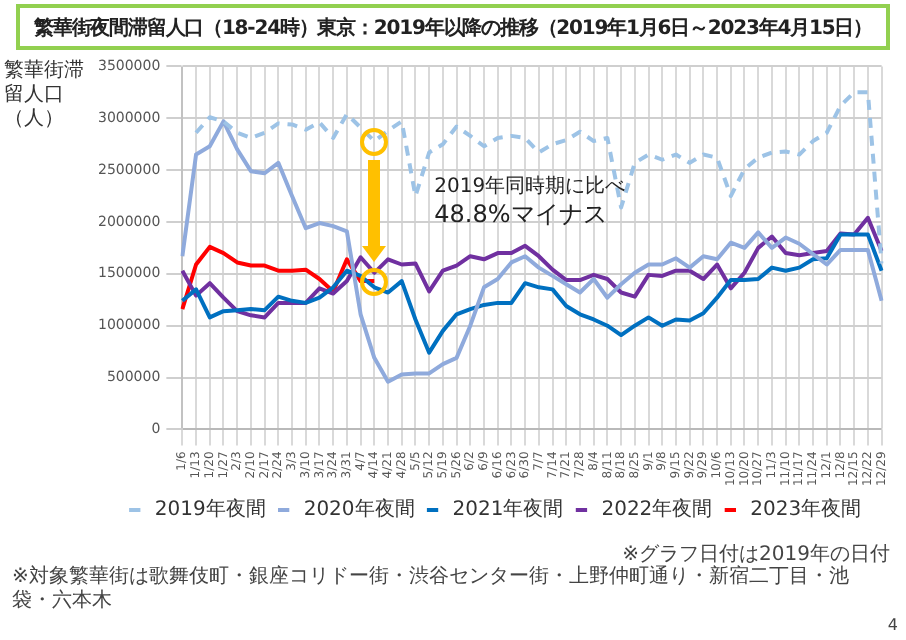  Describe the element at coordinates (892, 625) in the screenshot. I see `text: 4` at that location.